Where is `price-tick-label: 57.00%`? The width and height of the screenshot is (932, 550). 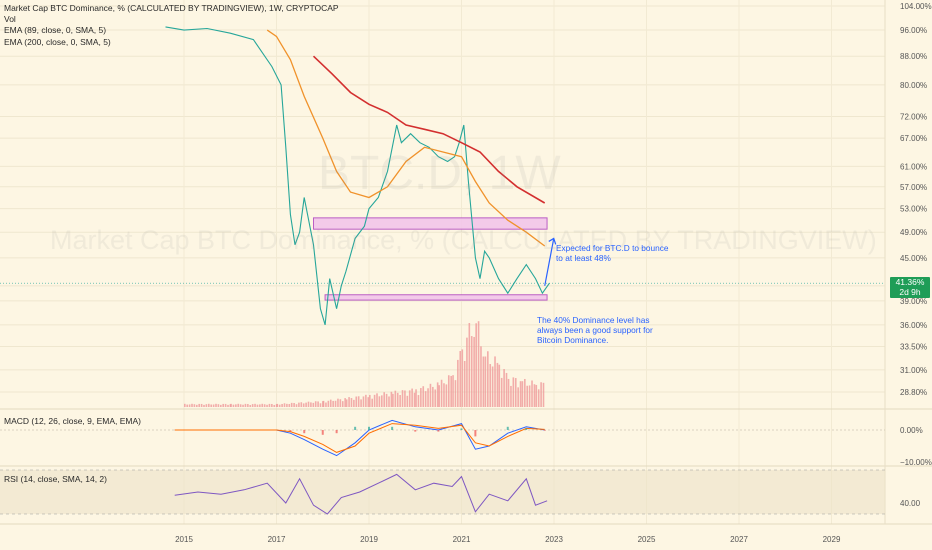 price-tick-label: 57.00% is located at coordinates (913, 187).